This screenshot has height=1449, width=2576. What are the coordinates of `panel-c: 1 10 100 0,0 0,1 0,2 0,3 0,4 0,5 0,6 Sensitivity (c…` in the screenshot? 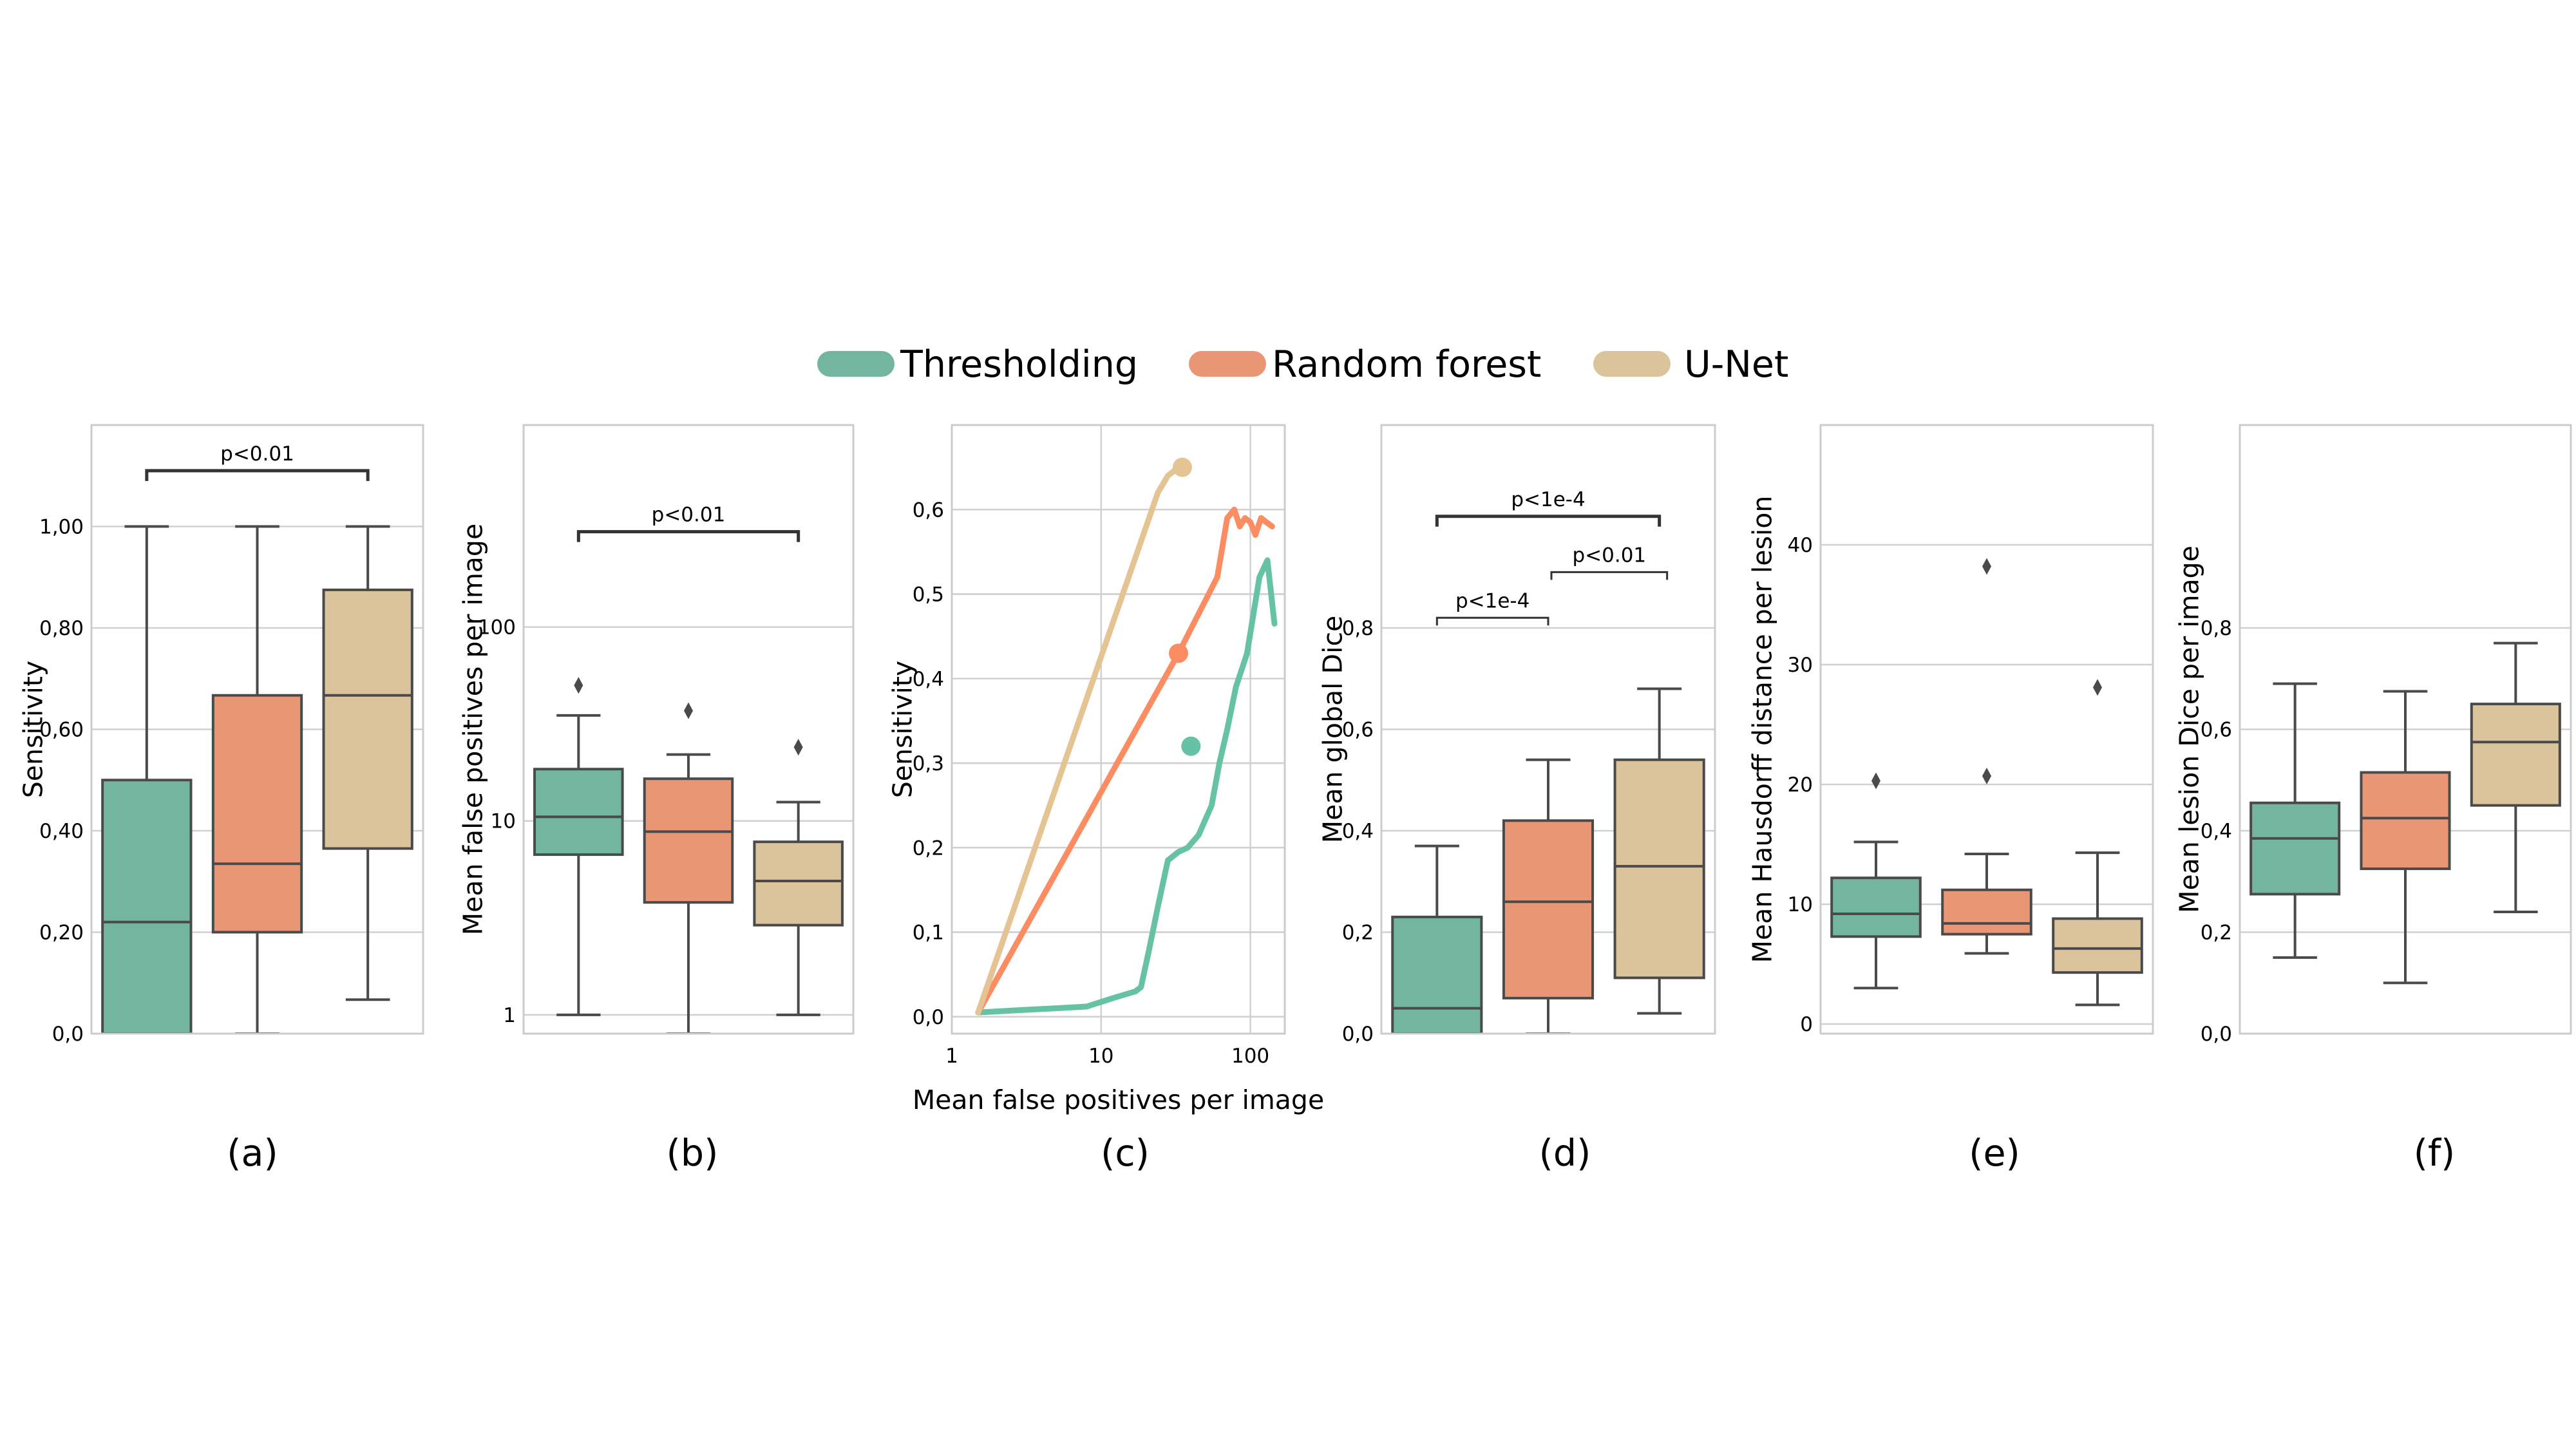 It's located at (1105, 799).